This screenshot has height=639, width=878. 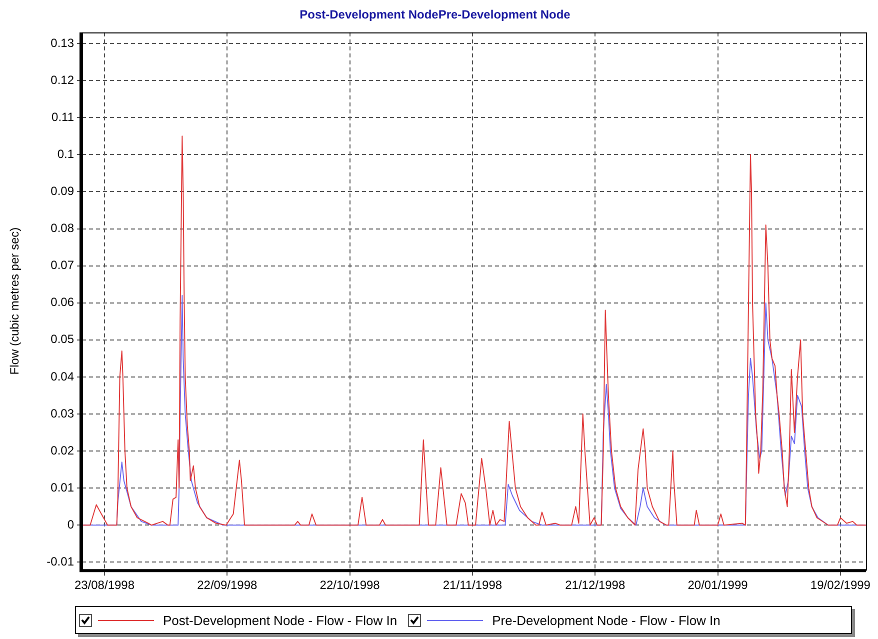 What do you see at coordinates (435, 15) in the screenshot?
I see `chart-title: Post-Development NodePre-Development Node` at bounding box center [435, 15].